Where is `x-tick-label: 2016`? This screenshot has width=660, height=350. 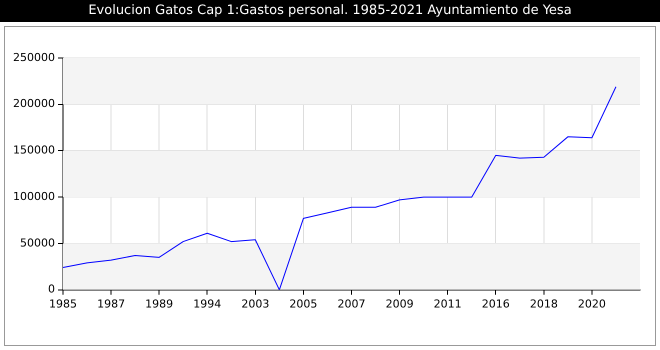
x-tick-label: 2016 is located at coordinates (496, 303).